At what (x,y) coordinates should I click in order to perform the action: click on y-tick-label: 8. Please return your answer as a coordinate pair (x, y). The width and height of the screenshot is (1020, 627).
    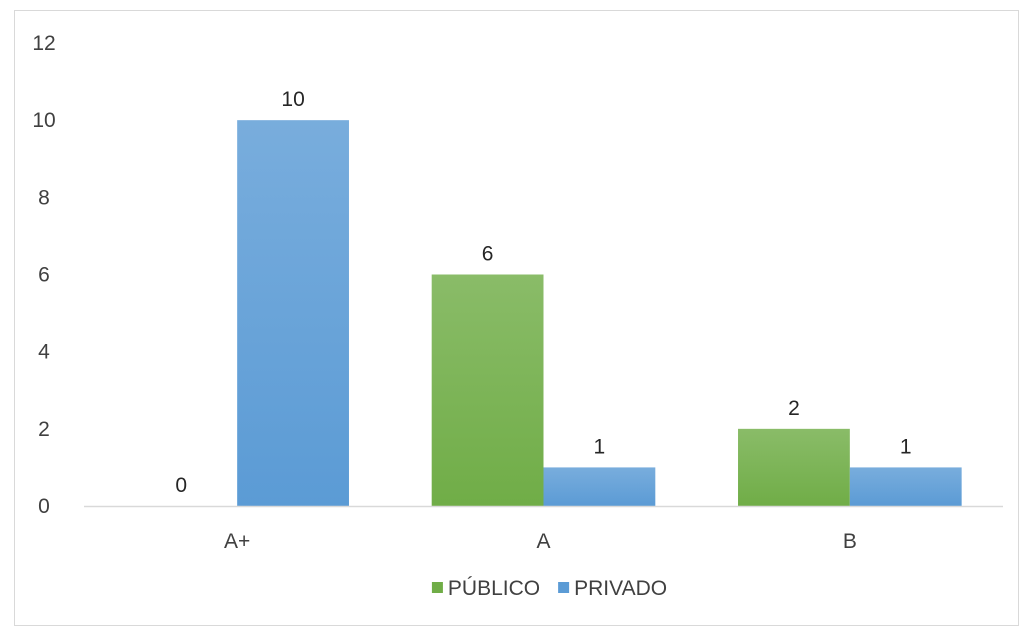
    Looking at the image, I should click on (44, 197).